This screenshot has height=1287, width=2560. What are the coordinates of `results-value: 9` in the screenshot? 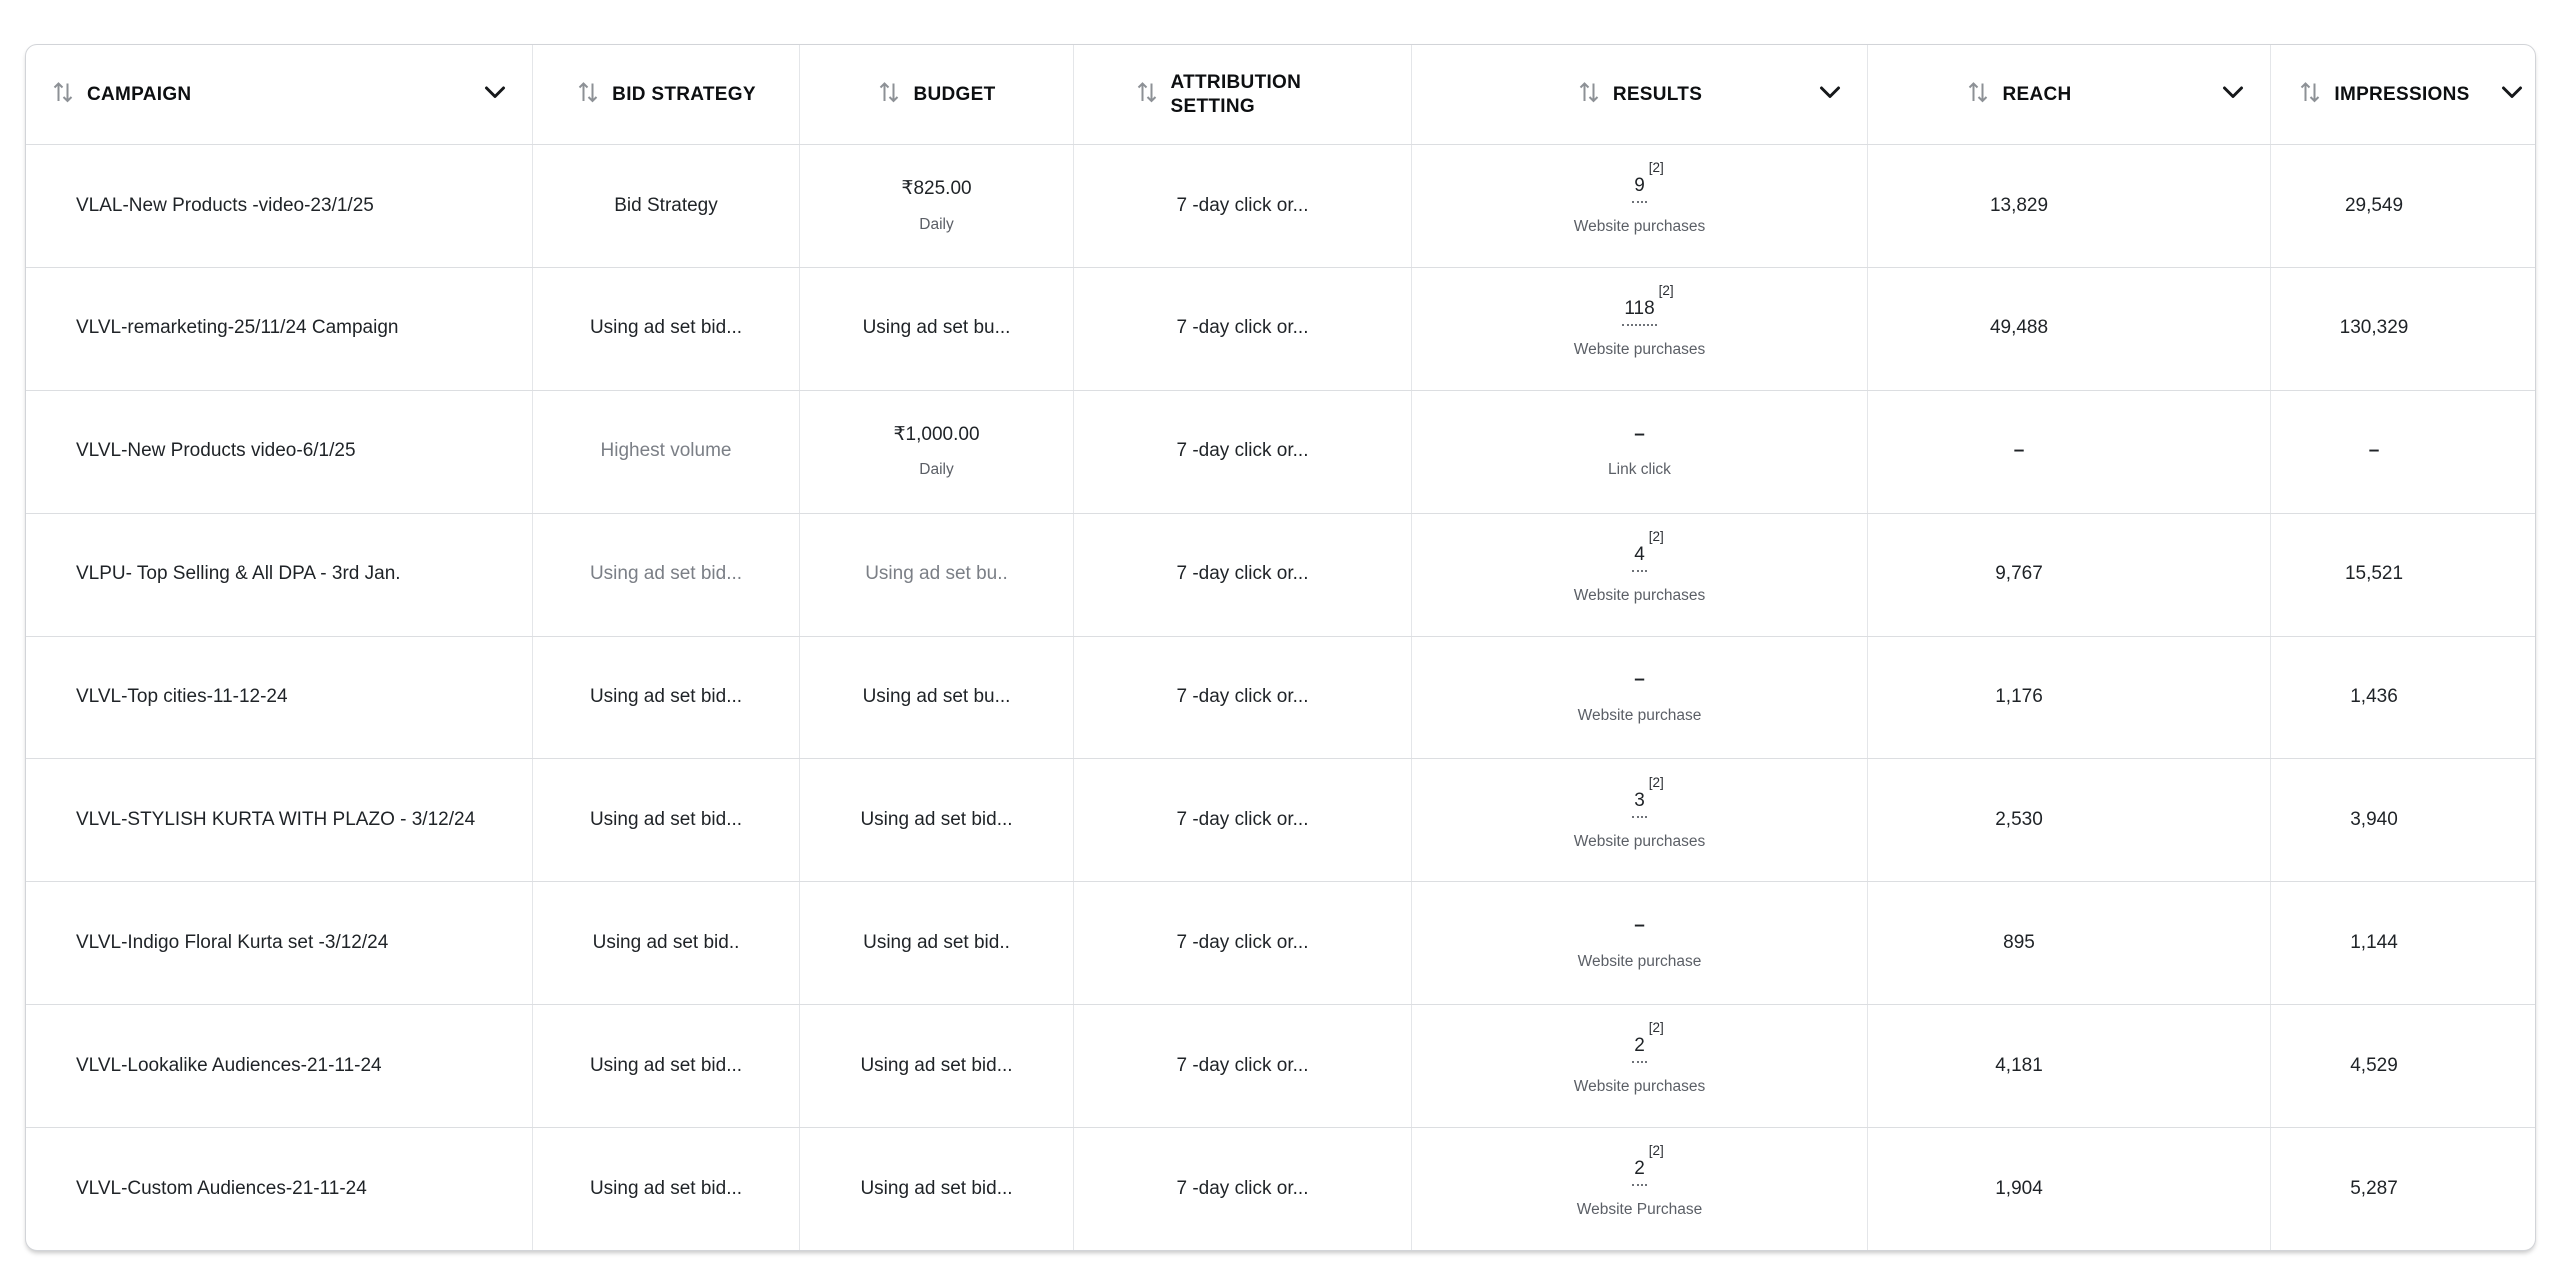 It's located at (1639, 189).